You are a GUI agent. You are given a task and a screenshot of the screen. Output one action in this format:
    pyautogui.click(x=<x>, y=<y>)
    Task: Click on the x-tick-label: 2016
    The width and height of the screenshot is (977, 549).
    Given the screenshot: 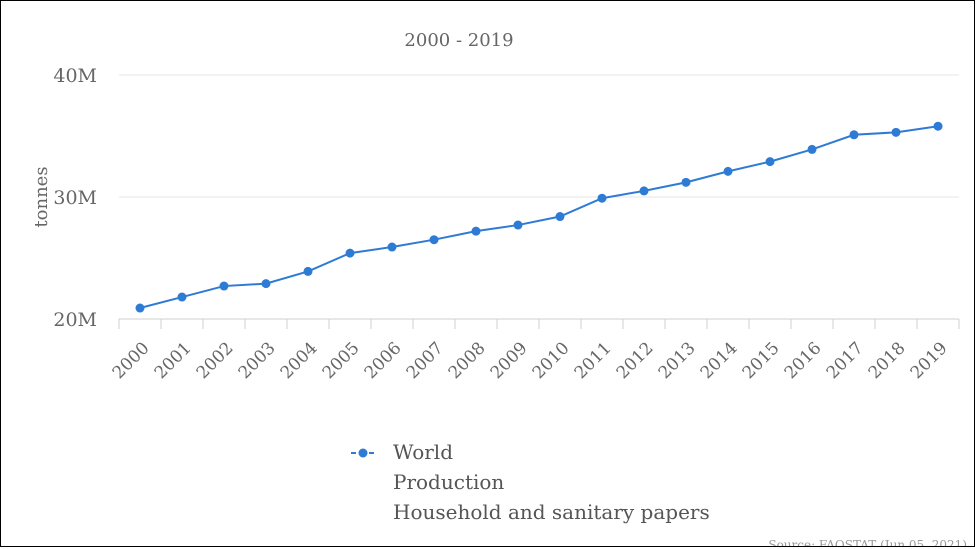 What is the action you would take?
    pyautogui.click(x=803, y=360)
    